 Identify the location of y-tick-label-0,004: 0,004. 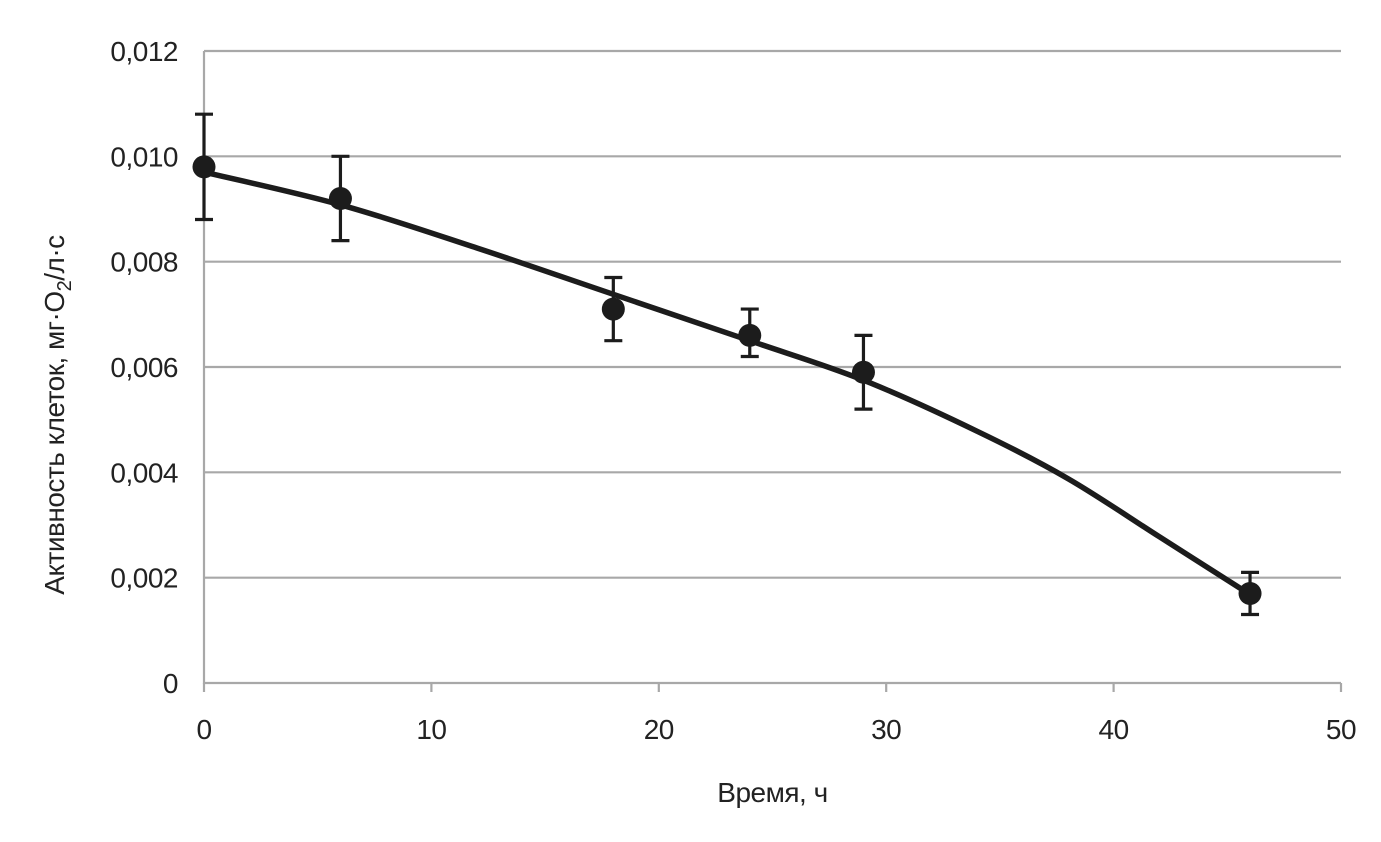
(144, 472).